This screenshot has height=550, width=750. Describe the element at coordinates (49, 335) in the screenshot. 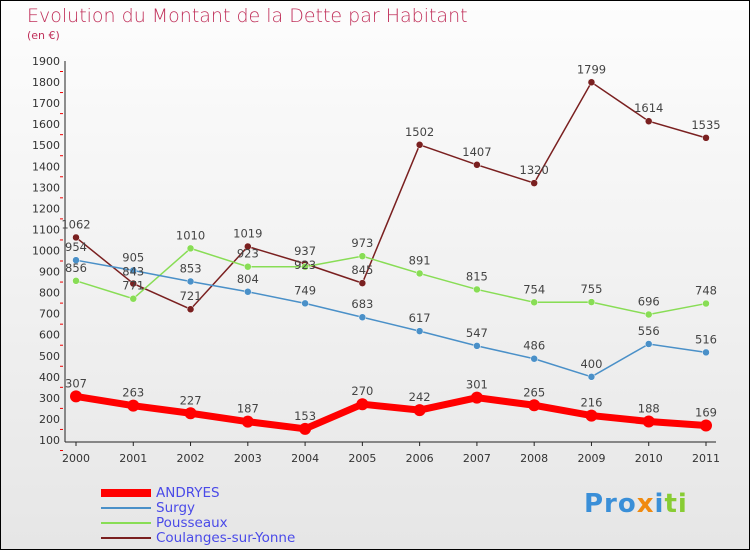

I see `y-tick-label: 600` at that location.